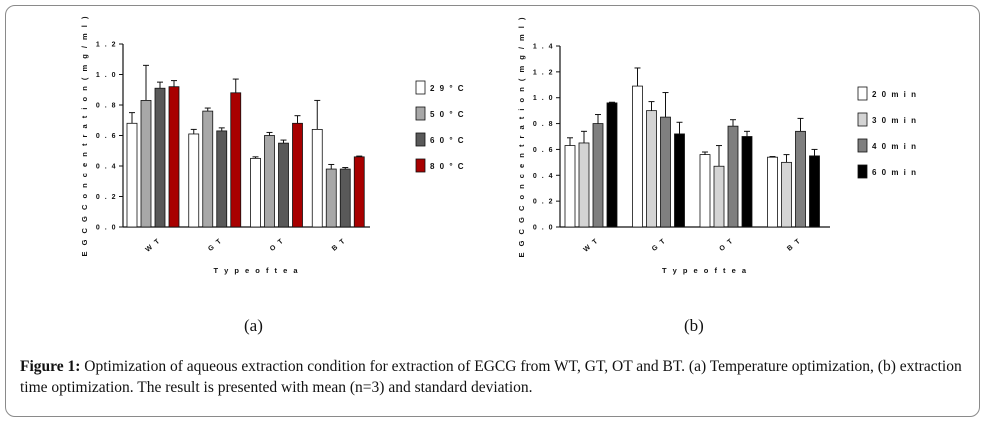 The image size is (988, 424). I want to click on caption-label: Figure 1:, so click(50, 366).